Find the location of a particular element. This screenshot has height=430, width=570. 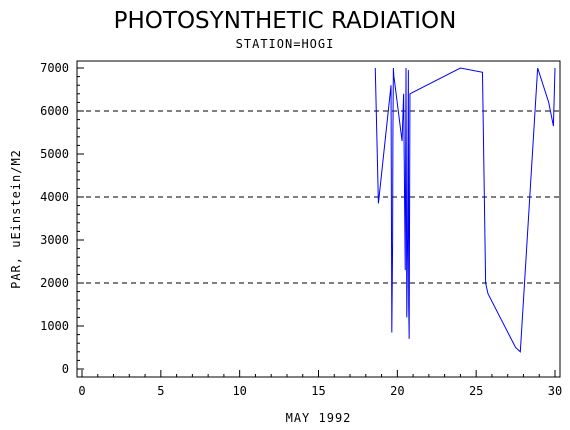

y-axis-label: PAR, uEinstein/M2 is located at coordinates (16, 219).